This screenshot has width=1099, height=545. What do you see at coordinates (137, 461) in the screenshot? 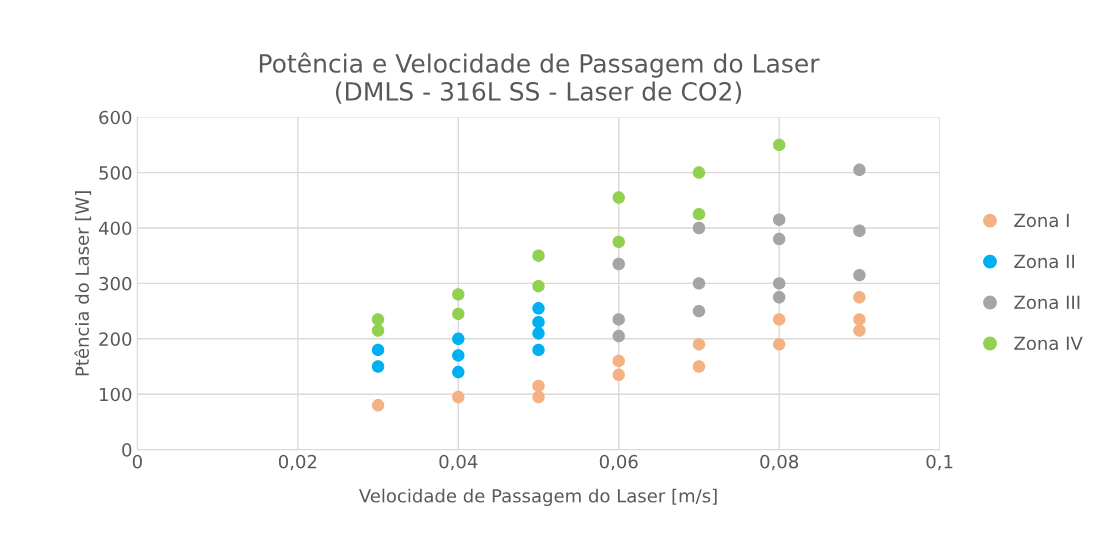
I see `x-tick-label: 0` at bounding box center [137, 461].